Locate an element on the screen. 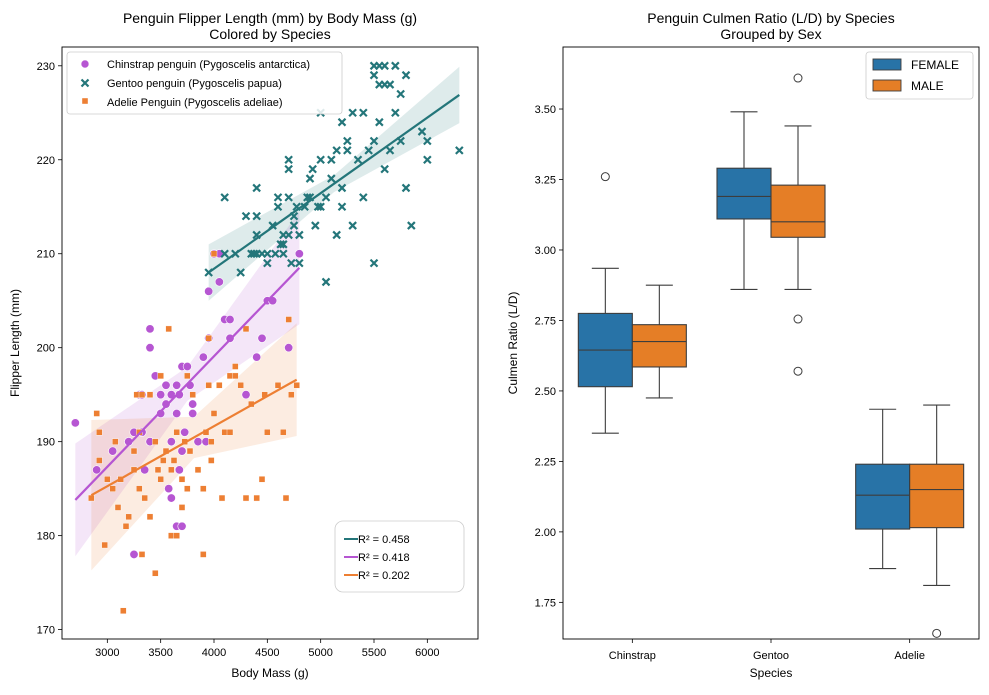 Image resolution: width=989 pixels, height=695 pixels. category-label: Adelie is located at coordinates (909, 656).